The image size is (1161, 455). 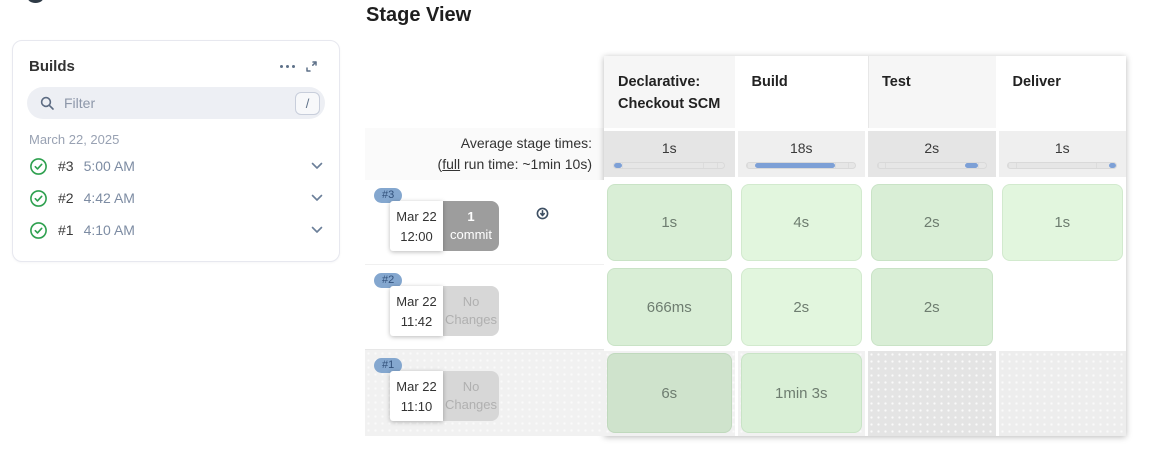 I want to click on filter-field: /, so click(x=176, y=103).